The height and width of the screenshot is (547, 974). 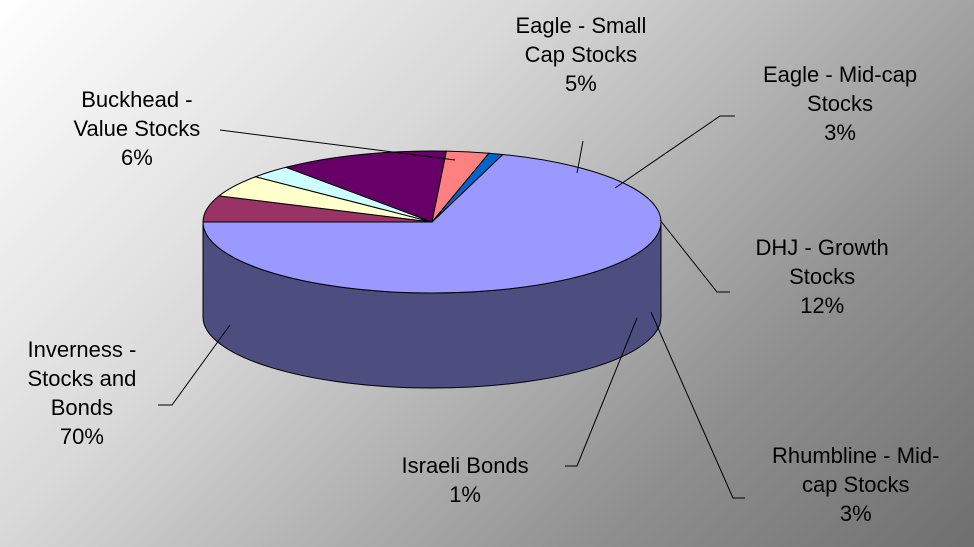 I want to click on data-label-text: Bonds, so click(x=82, y=407).